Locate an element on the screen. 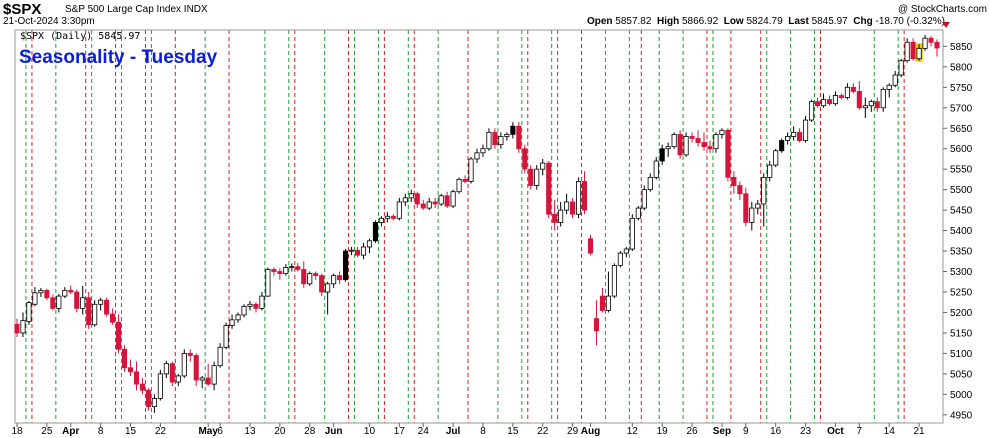 This screenshot has height=438, width=990. x-tick-label: 8 is located at coordinates (101, 431).